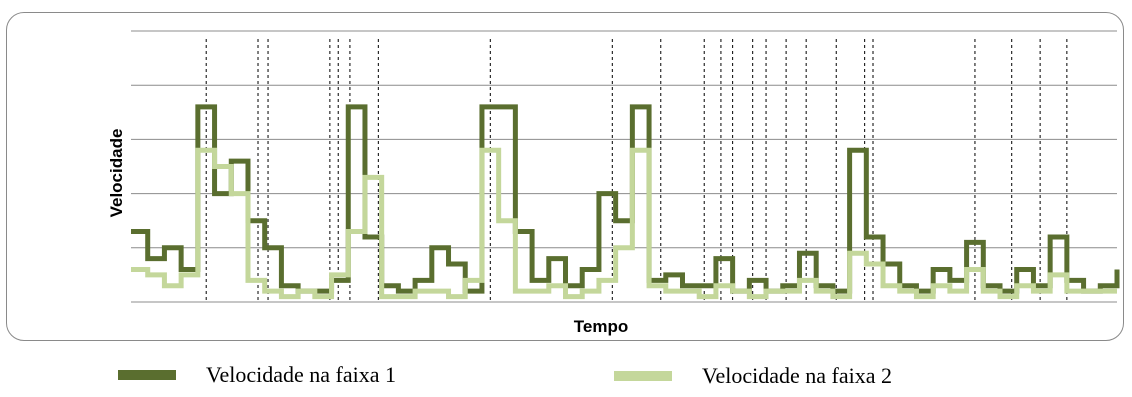 The height and width of the screenshot is (397, 1132). What do you see at coordinates (116, 173) in the screenshot?
I see `y-axis-label: Velocidade` at bounding box center [116, 173].